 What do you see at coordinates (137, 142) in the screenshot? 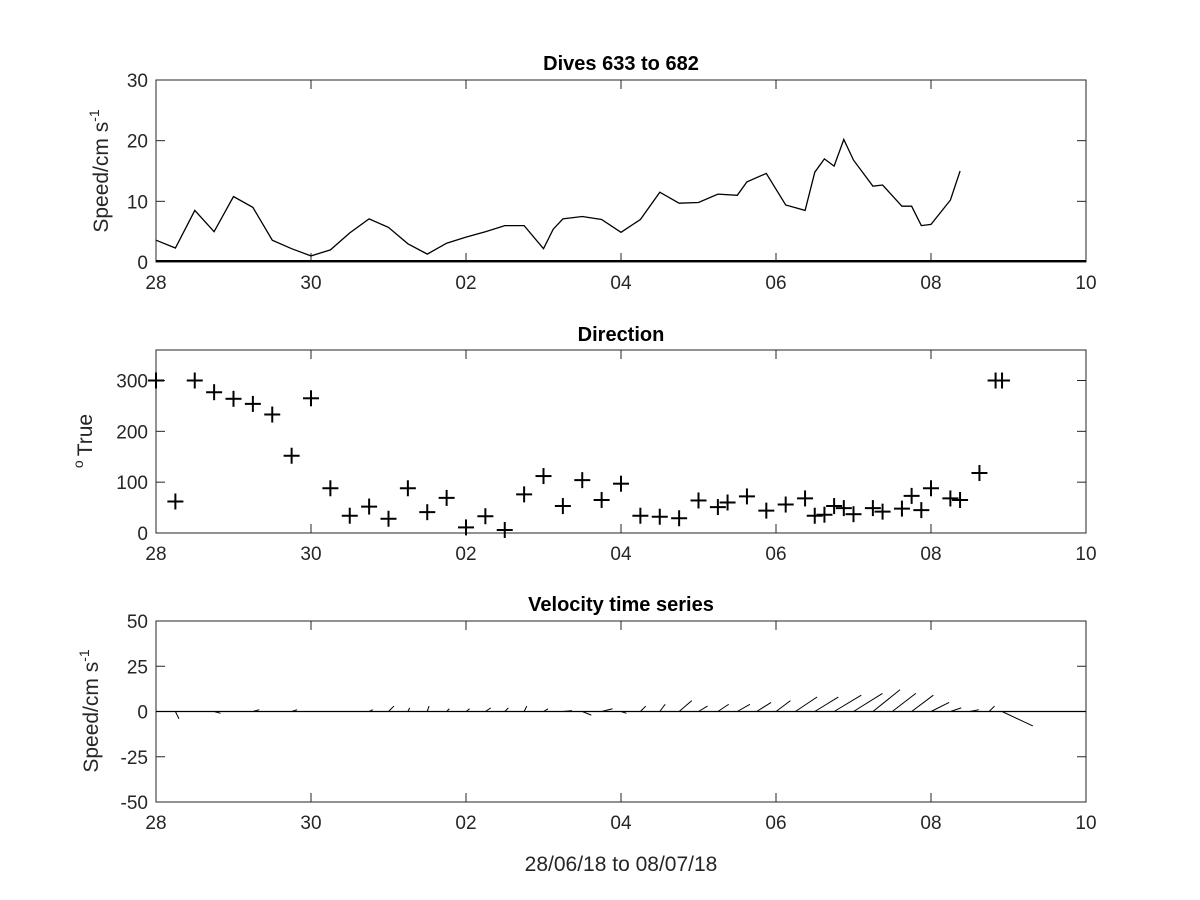
I see `y-tick-label: 20` at bounding box center [137, 142].